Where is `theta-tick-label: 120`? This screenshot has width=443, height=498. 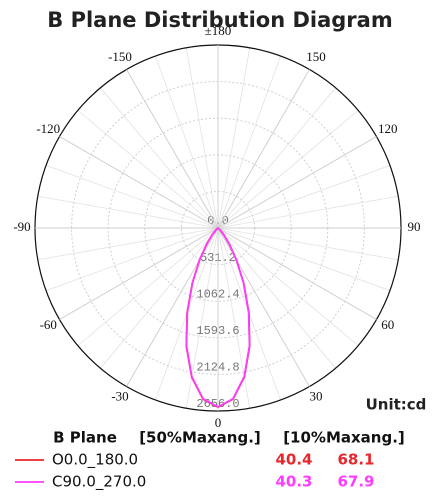
theta-tick-label: 120 is located at coordinates (388, 128).